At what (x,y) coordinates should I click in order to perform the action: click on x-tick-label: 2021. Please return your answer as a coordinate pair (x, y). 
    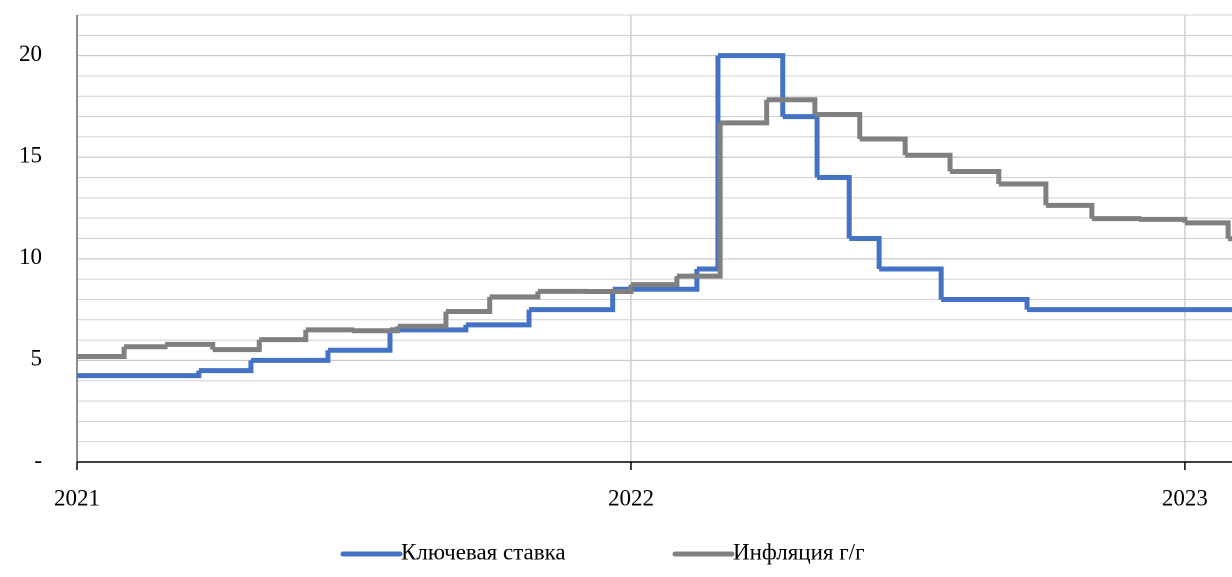
    Looking at the image, I should click on (77, 497).